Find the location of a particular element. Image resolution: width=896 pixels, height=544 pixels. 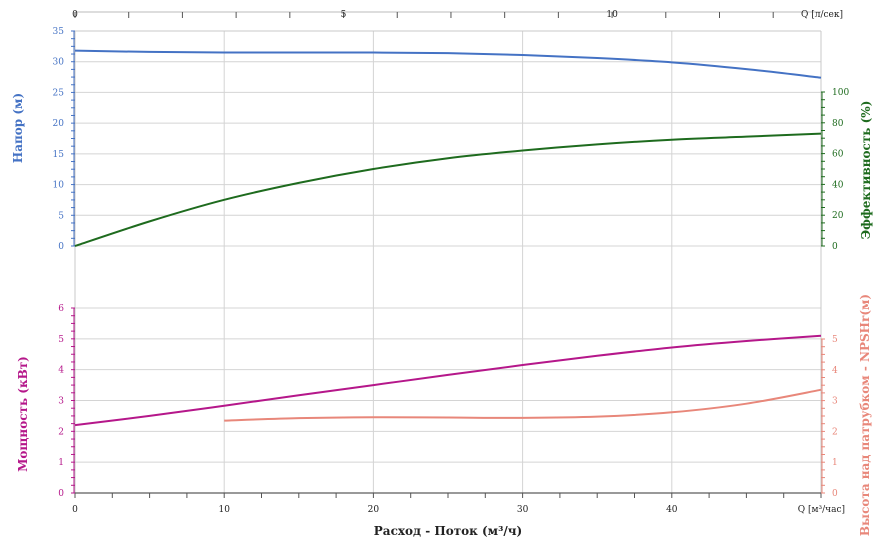

left-tick-label: 35 is located at coordinates (59, 32).